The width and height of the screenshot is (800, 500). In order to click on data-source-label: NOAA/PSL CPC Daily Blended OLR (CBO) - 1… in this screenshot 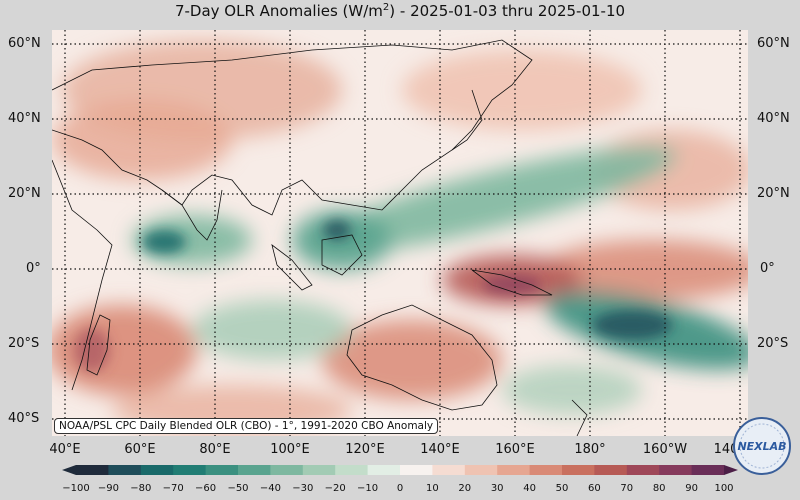, I will do `click(246, 426)`.